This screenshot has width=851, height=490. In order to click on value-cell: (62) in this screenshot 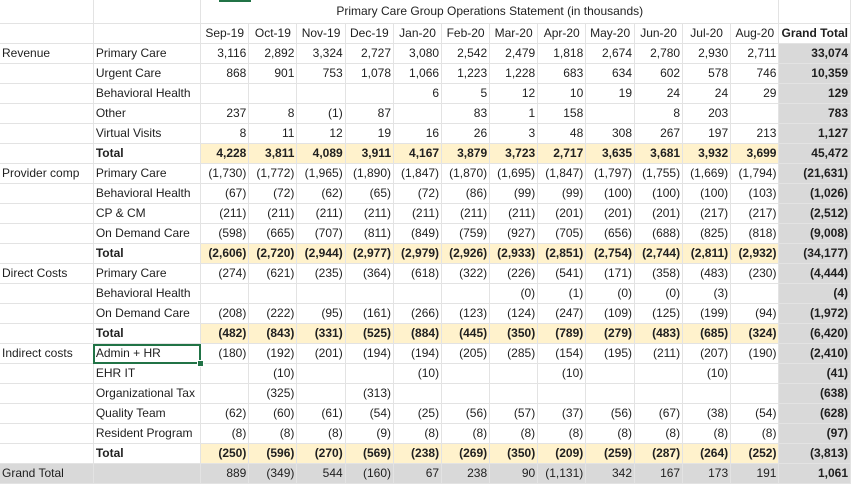, I will do `click(225, 413)`.